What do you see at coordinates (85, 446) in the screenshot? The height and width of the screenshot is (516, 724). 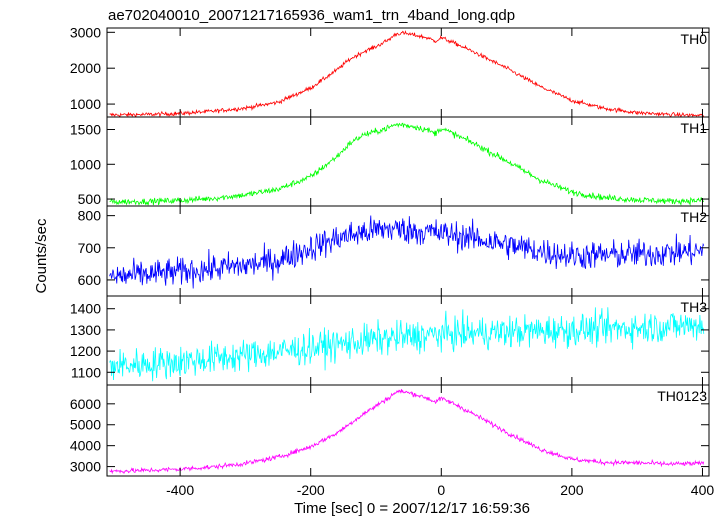 I see `y-tick-label: 4000` at bounding box center [85, 446].